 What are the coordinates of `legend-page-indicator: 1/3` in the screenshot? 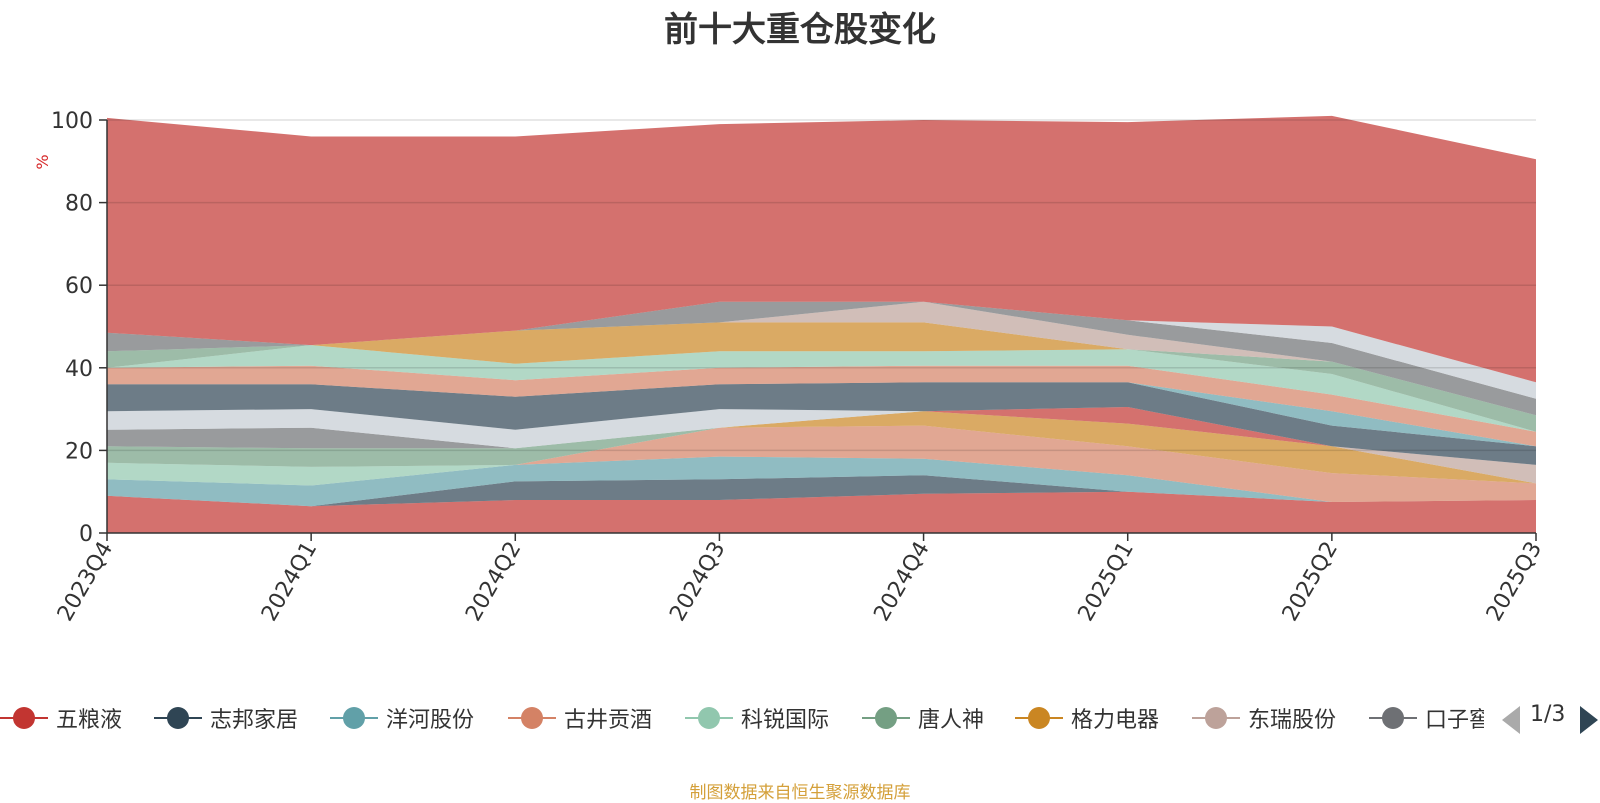 It's located at (1548, 714).